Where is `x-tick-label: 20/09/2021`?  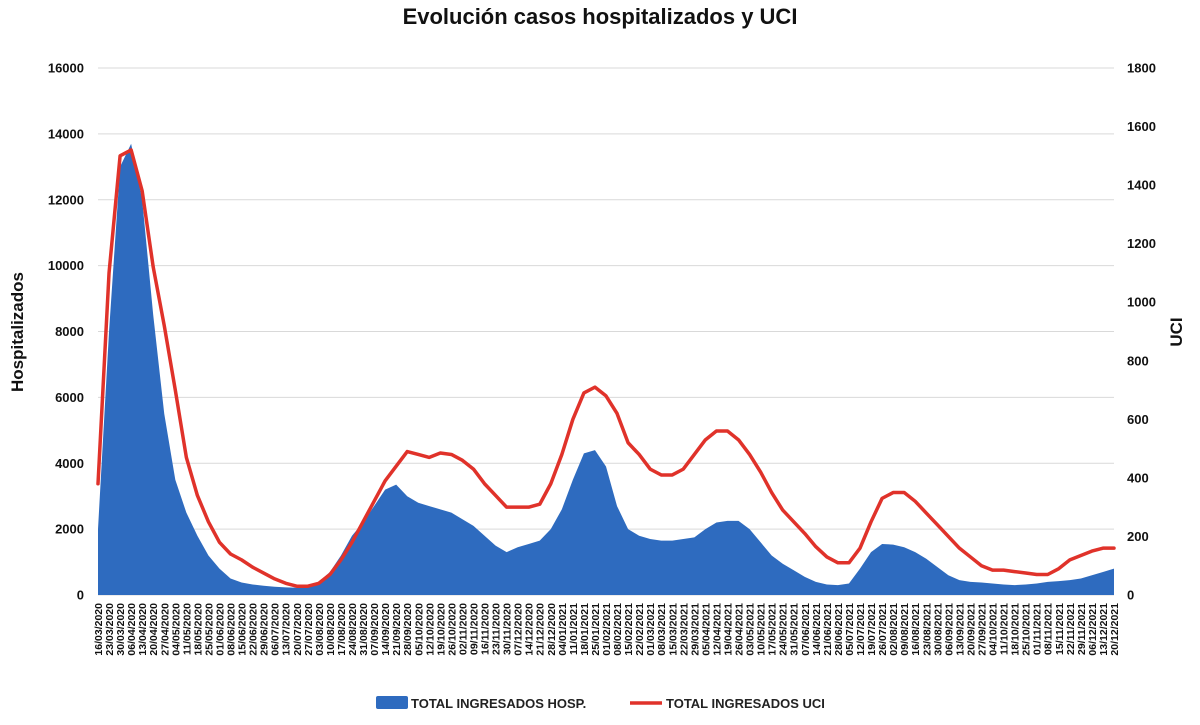 x-tick-label: 20/09/2021 is located at coordinates (971, 629).